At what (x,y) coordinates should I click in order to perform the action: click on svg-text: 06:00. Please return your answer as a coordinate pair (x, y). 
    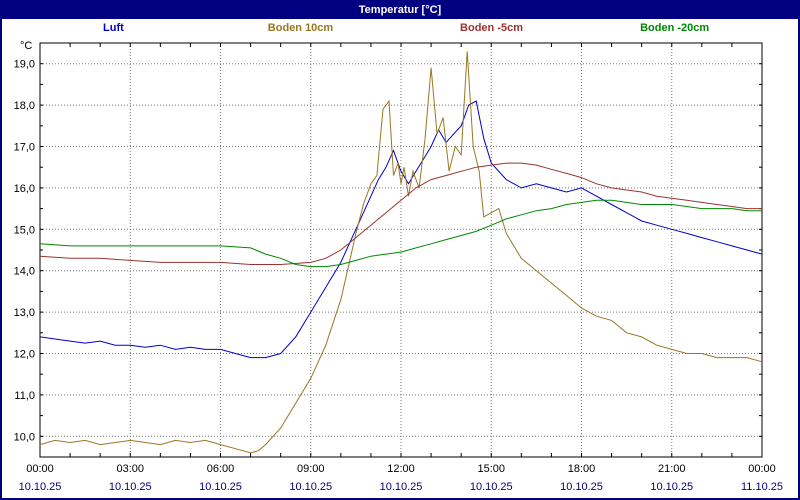
    Looking at the image, I should click on (221, 469).